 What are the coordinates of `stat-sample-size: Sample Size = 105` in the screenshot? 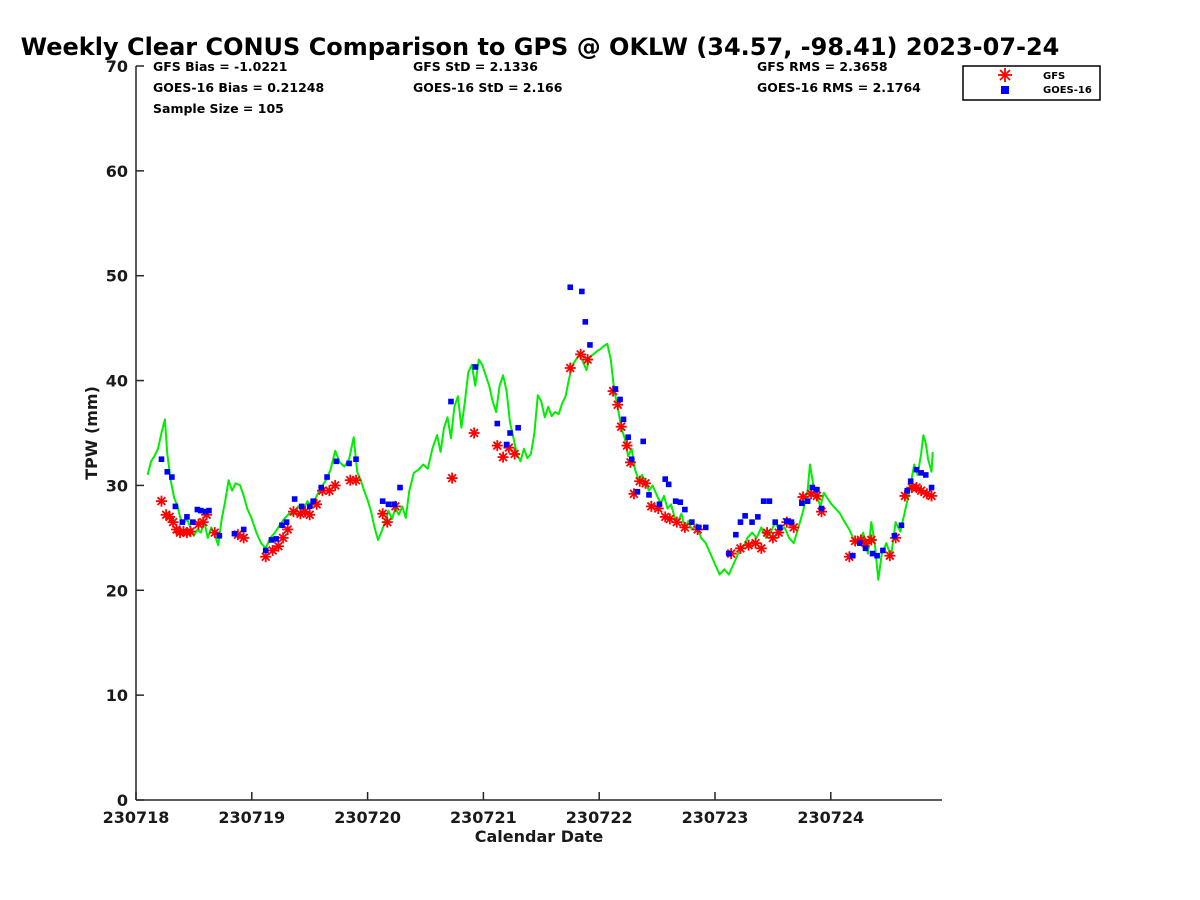 It's located at (218, 108).